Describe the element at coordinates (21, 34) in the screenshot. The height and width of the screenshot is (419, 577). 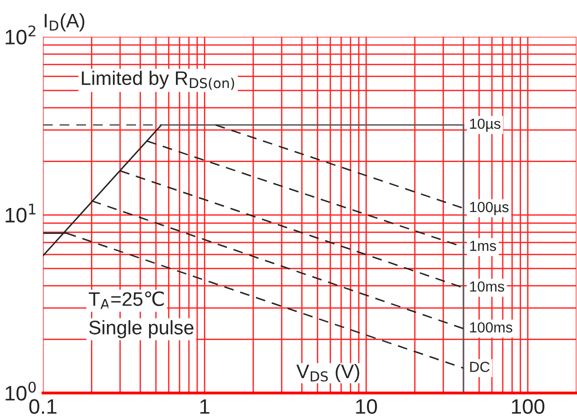
I see `y-tick-label: 10$^{2}$` at that location.